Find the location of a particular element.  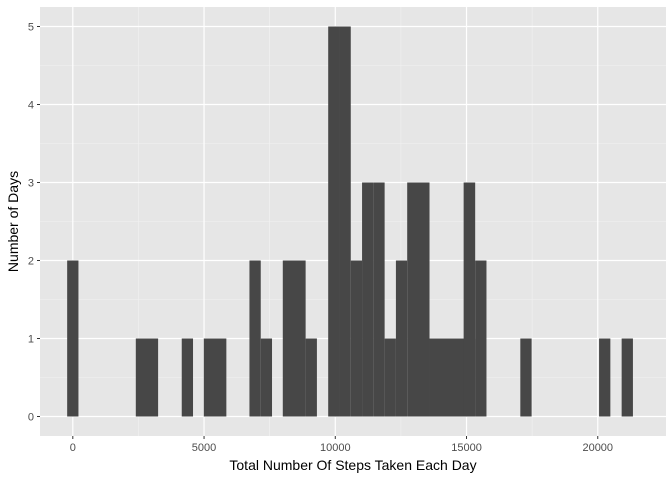

x-tick-label: 5000 is located at coordinates (204, 448).